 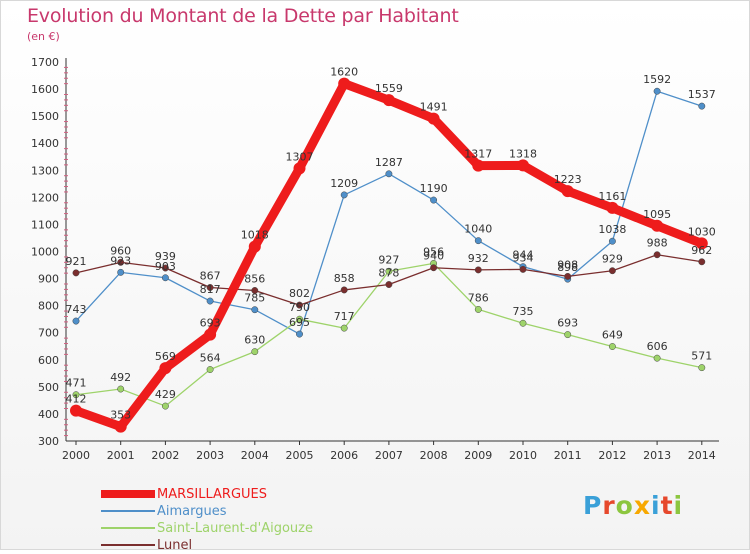 What do you see at coordinates (344, 455) in the screenshot?
I see `x-tick-label: 2006` at bounding box center [344, 455].